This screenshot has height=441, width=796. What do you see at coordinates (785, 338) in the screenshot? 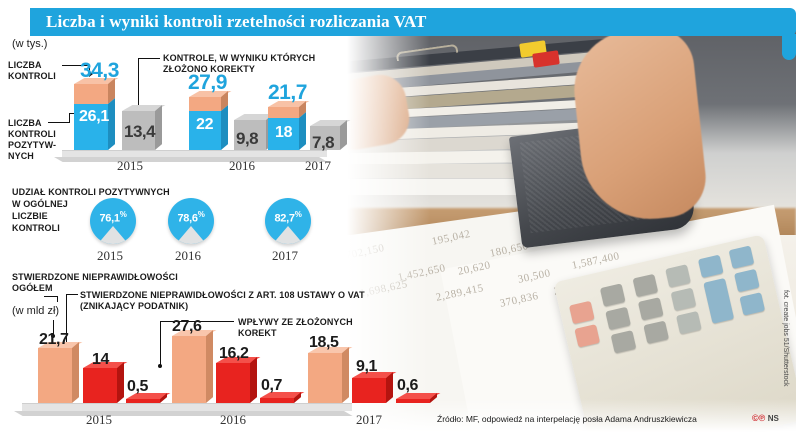
I see `photo-credit: fot. create jobs 51/Shutterstock` at bounding box center [785, 338].